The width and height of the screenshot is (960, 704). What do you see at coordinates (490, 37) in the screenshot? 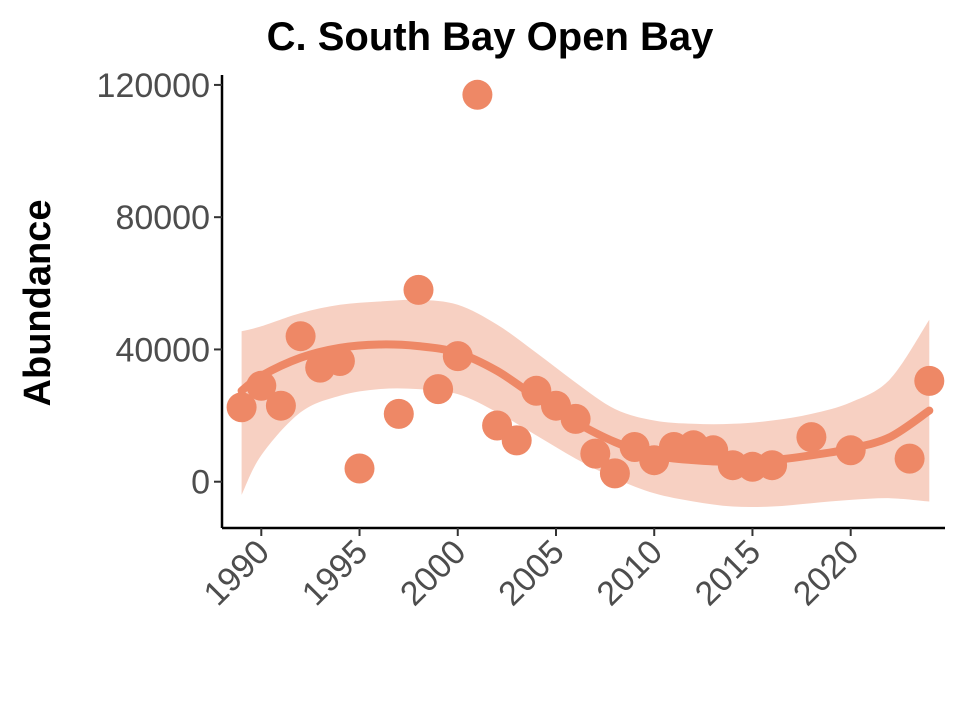
I see `chart-title: C. South Bay Open Bay` at bounding box center [490, 37].